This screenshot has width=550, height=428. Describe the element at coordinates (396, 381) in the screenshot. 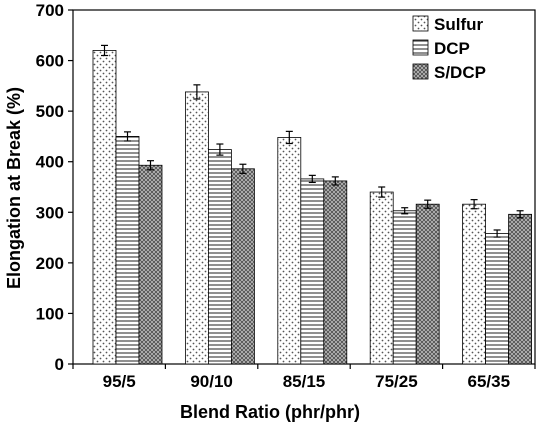

I see `x-tick-label: 75/25` at that location.